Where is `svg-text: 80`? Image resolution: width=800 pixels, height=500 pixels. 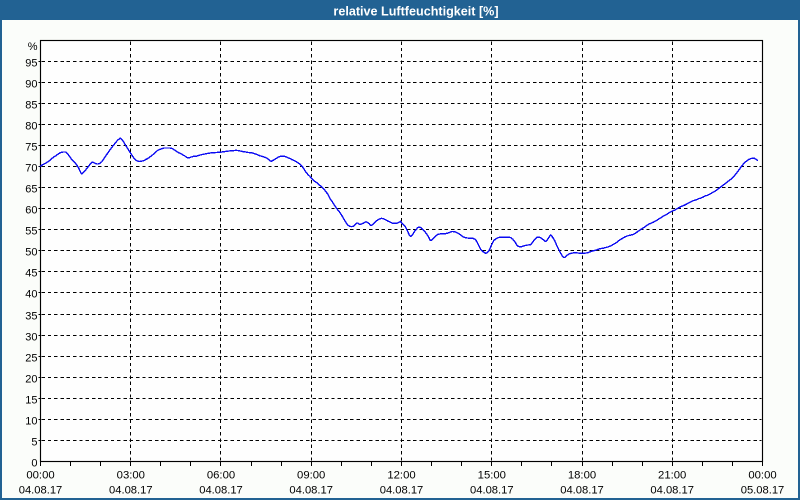 svg-text: 80 is located at coordinates (31, 127).